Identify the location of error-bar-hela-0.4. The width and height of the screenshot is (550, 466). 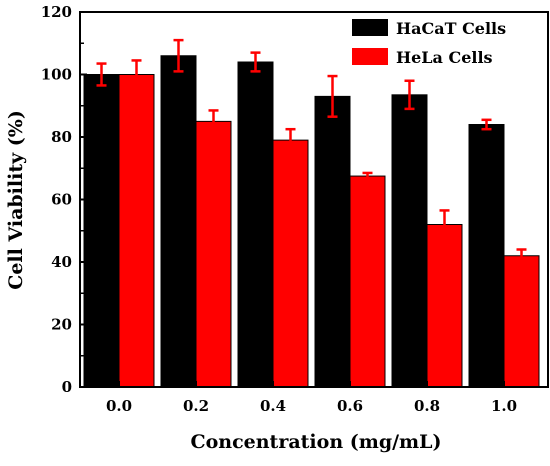
(290, 140).